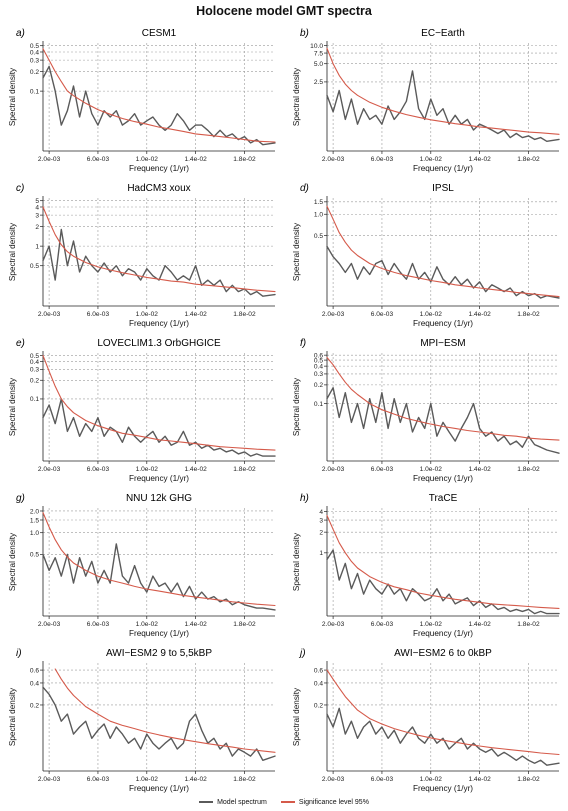 Image resolution: width=568 pixels, height=811 pixels. Describe the element at coordinates (37, 201) in the screenshot. I see `y-tick-label: 5` at that location.